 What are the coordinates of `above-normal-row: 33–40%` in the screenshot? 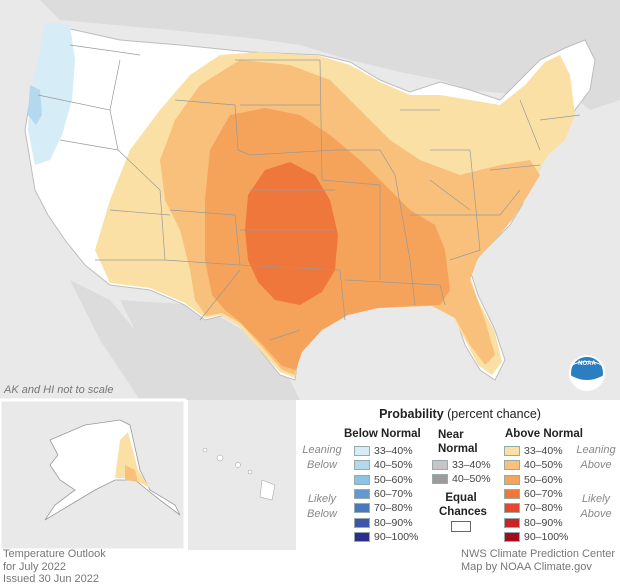 It's located at (533, 451).